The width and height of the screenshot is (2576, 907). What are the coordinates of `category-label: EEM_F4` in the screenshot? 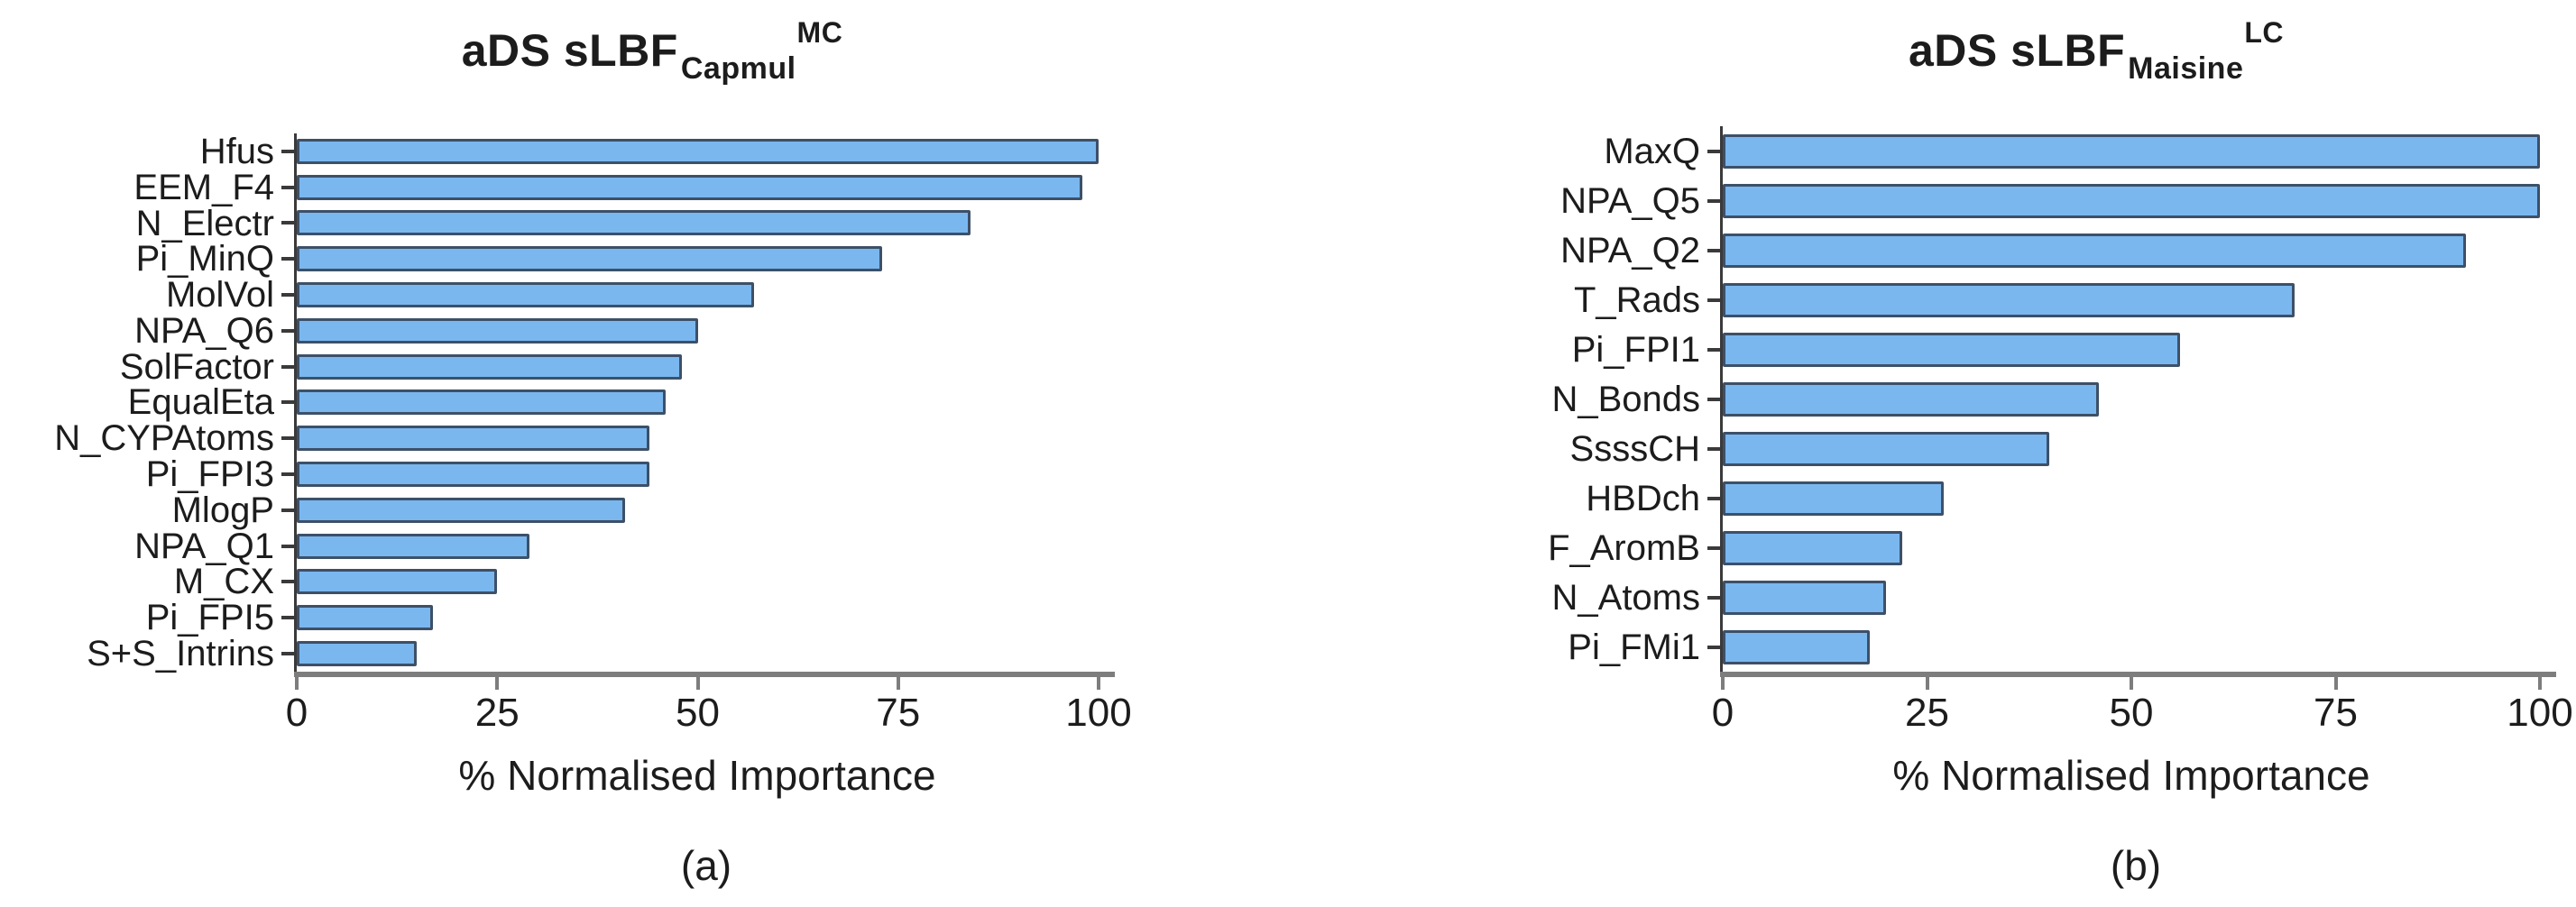 It's located at (203, 187).